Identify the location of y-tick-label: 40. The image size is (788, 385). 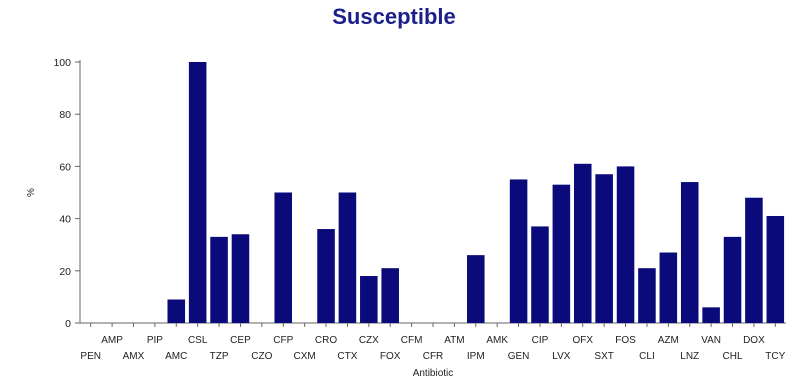
(65, 220).